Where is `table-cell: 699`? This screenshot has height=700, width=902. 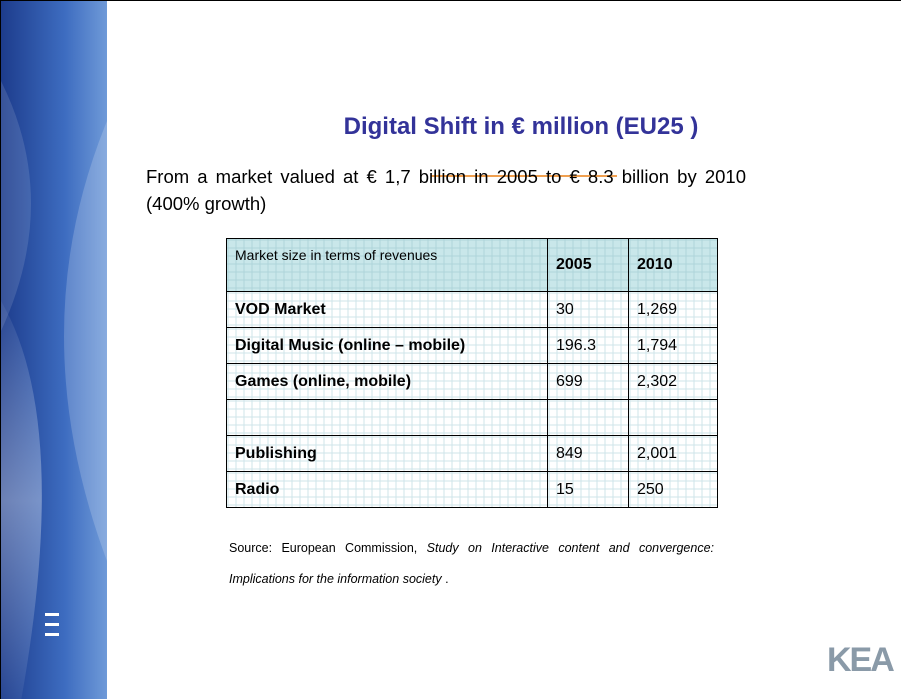
table-cell: 699 is located at coordinates (588, 381).